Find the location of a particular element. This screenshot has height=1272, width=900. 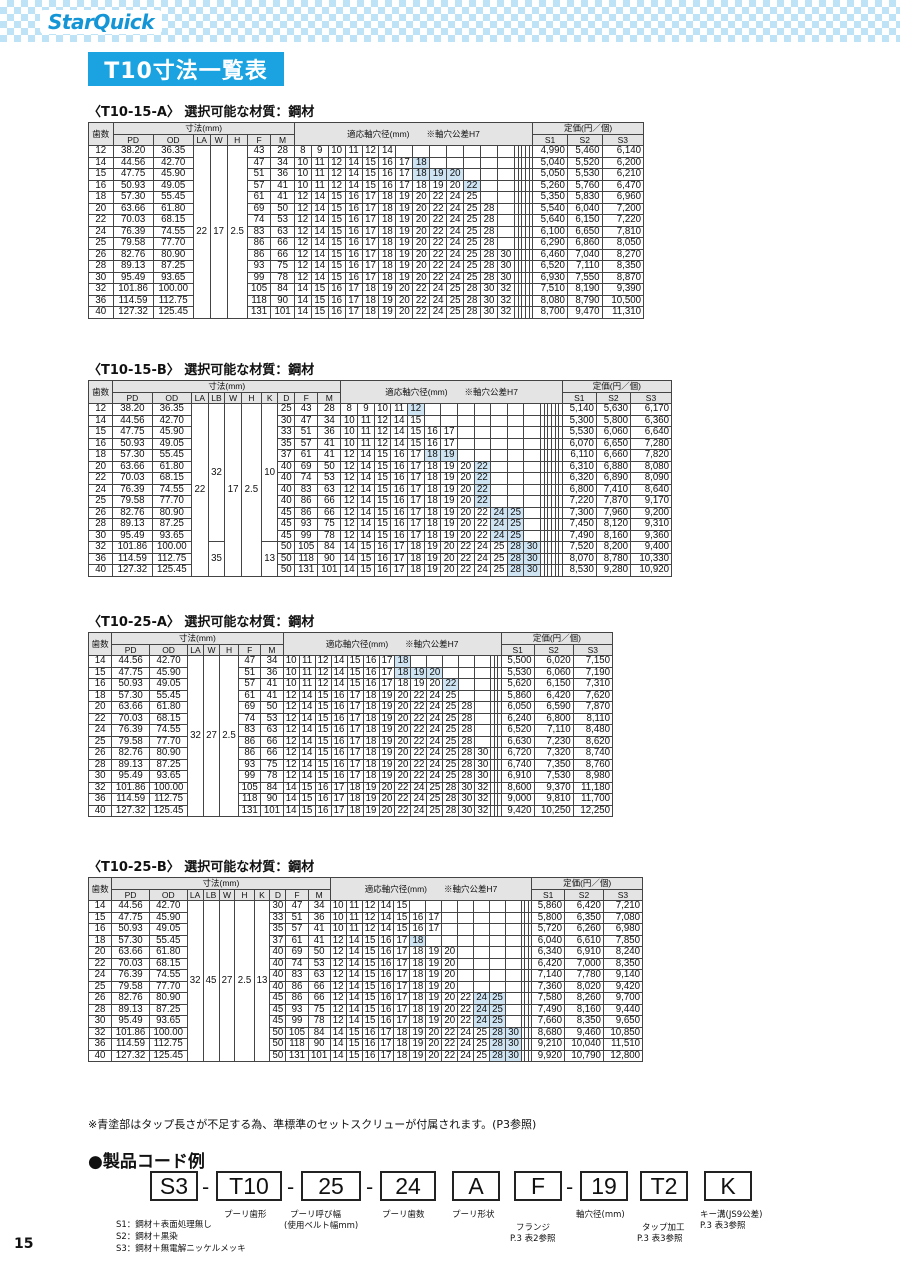

label-flange: フランジ is located at coordinates (533, 1228).